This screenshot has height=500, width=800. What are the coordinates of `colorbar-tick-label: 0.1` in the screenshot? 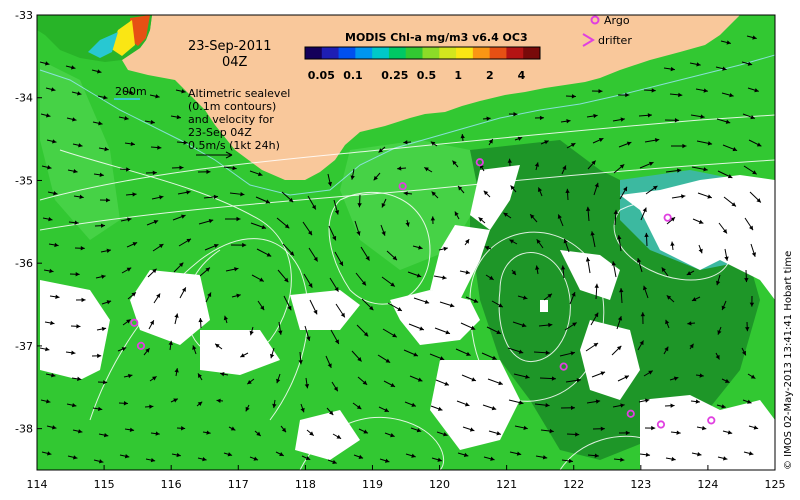 It's located at (353, 75).